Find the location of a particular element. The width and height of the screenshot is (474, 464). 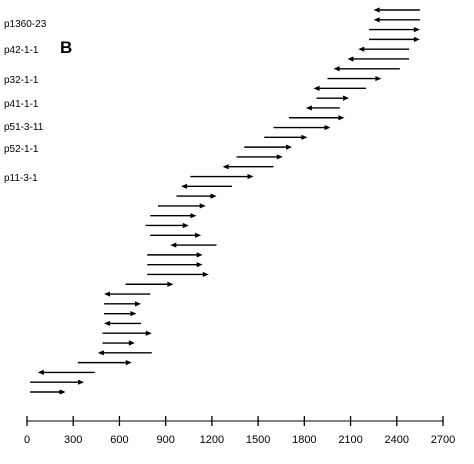

clone-label: p32-1-1 is located at coordinates (21, 80).